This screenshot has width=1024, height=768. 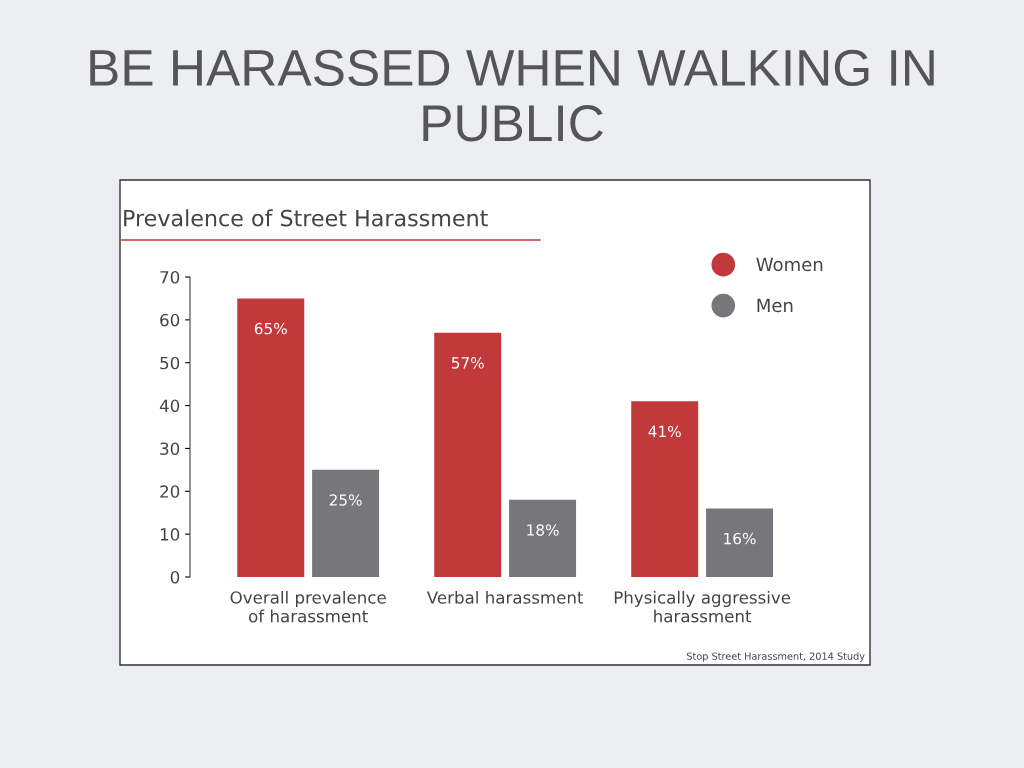 I want to click on y-tick-label: 70, so click(x=170, y=277).